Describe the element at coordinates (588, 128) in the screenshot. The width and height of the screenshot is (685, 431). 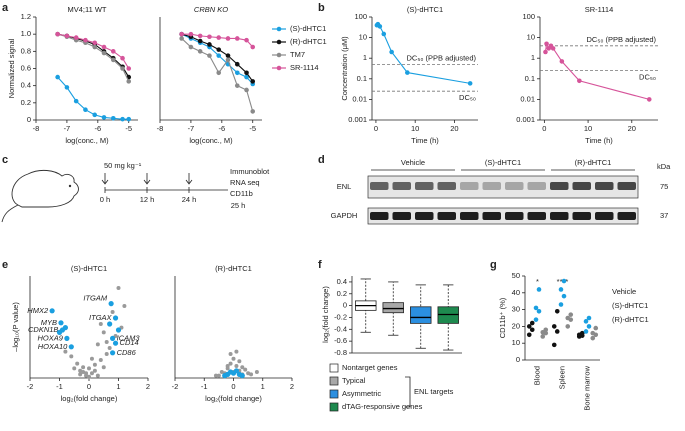
I see `x-tick-label: 10` at that location.